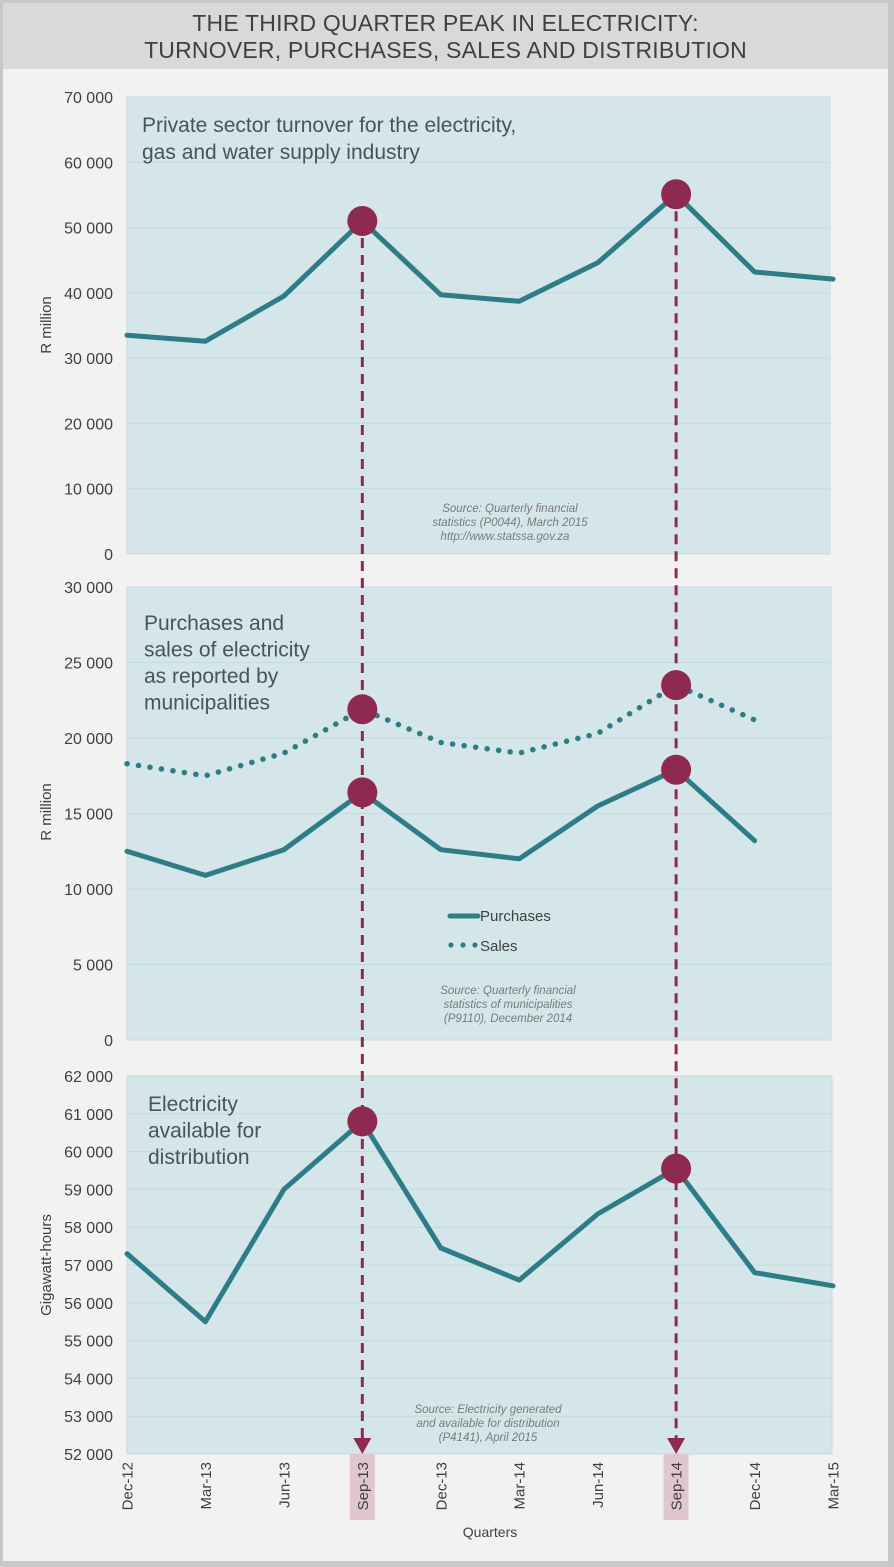  What do you see at coordinates (207, 703) in the screenshot?
I see `panel-title-line: municipalities` at bounding box center [207, 703].